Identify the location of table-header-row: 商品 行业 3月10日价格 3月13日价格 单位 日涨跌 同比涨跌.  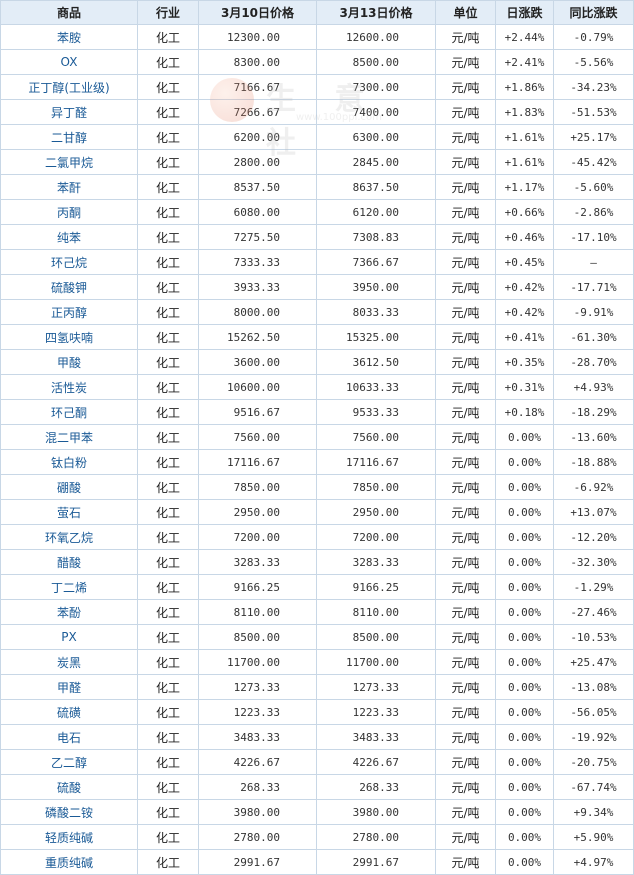
(317, 12).